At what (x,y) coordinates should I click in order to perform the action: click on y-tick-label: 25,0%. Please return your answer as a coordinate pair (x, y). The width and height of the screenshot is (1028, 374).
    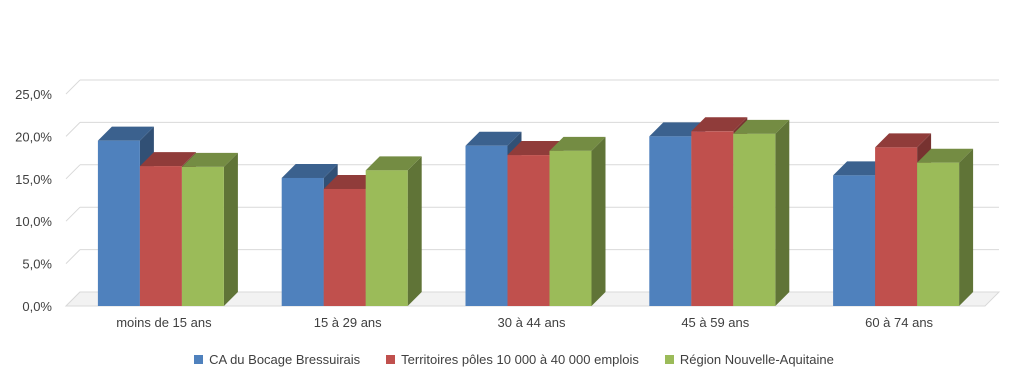
    Looking at the image, I should click on (33, 94).